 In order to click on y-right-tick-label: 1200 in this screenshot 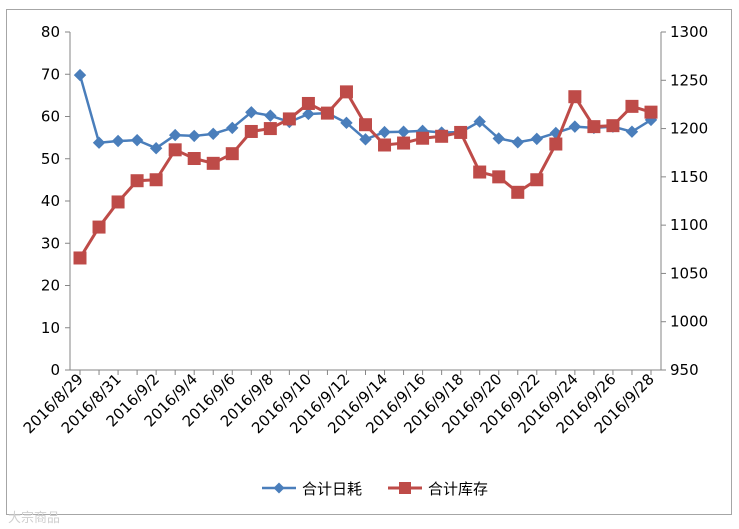, I will do `click(689, 129)`.